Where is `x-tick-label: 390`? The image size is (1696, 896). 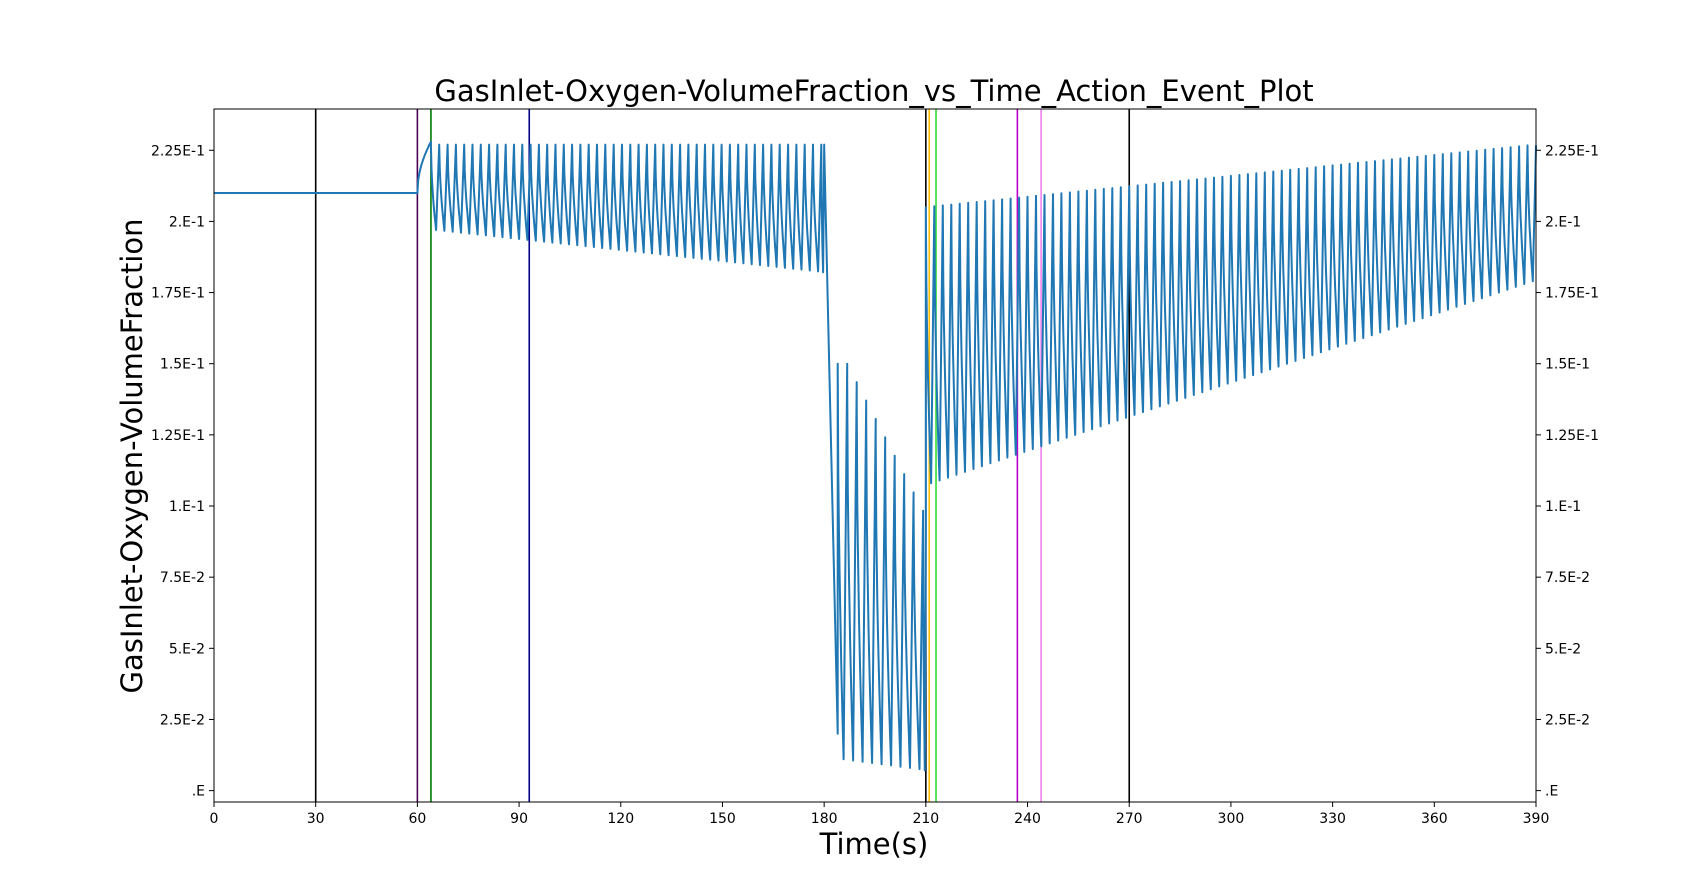 x-tick-label: 390 is located at coordinates (1536, 819).